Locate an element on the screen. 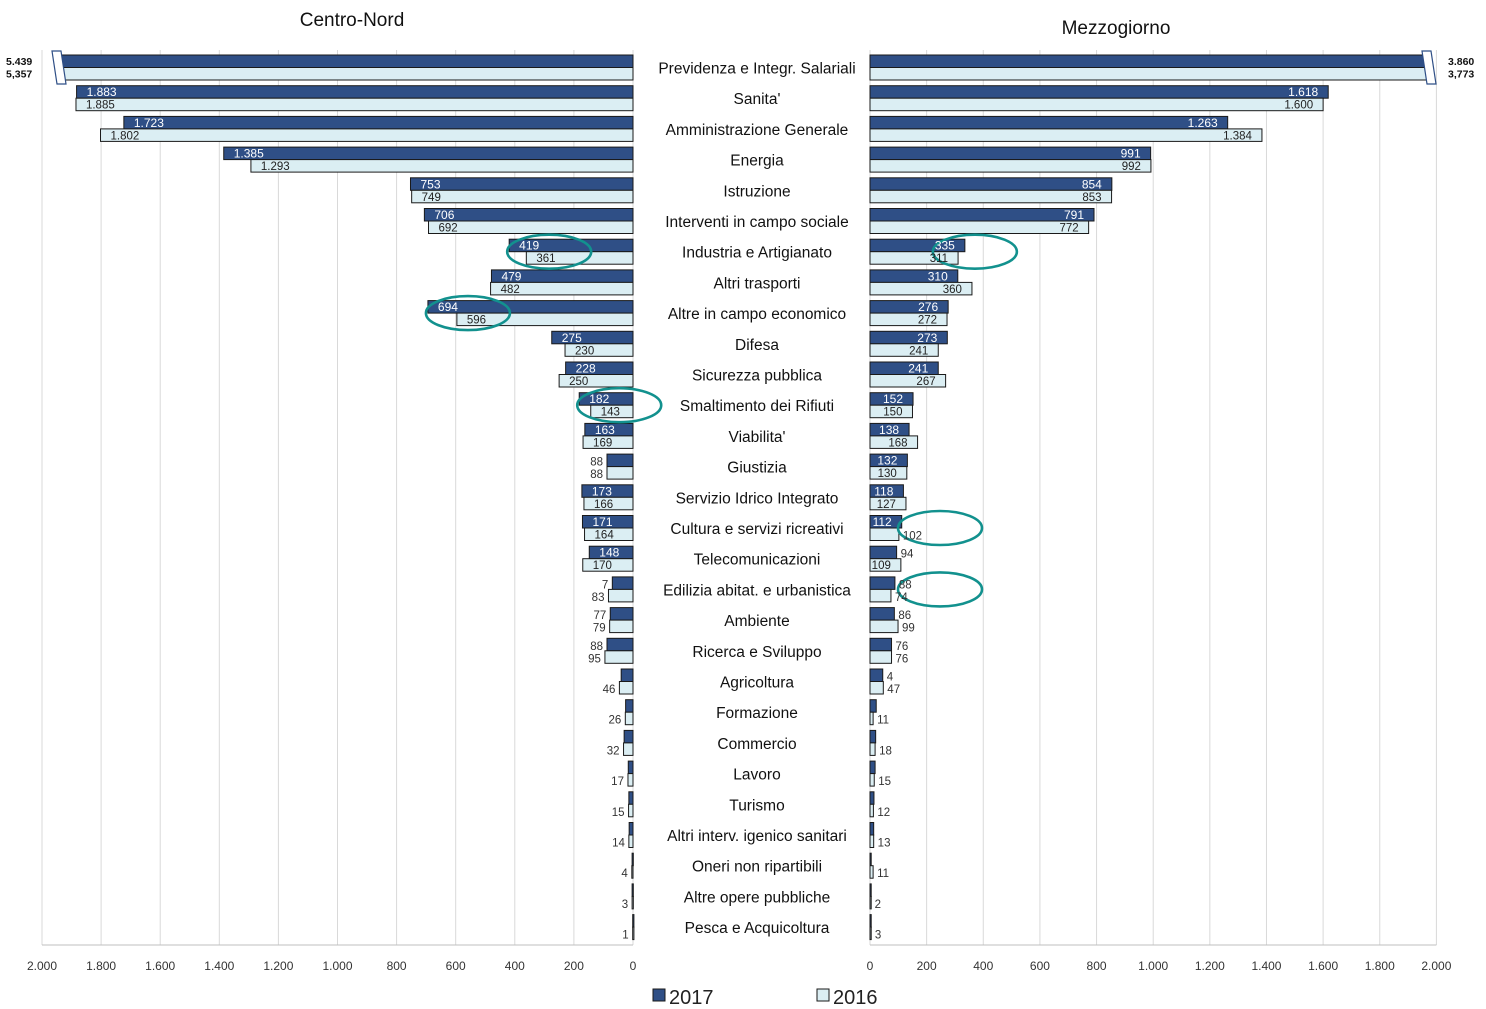 This screenshot has width=1486, height=1009. left-bar-2017-formazione is located at coordinates (629, 706).